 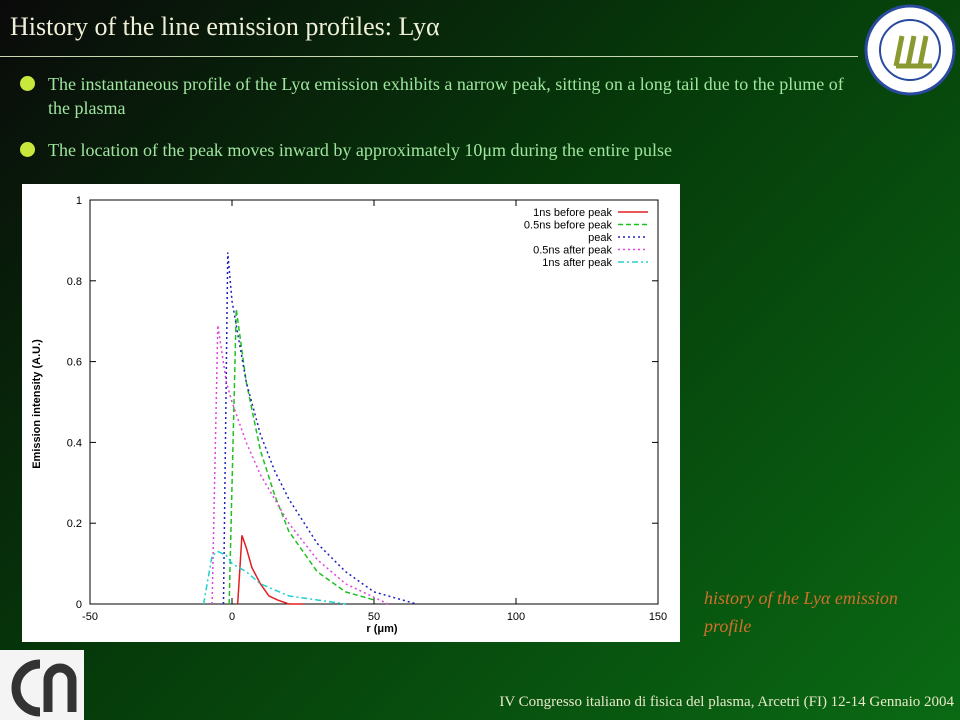 I want to click on legend-label: 0.5ns after peak, so click(x=572, y=251).